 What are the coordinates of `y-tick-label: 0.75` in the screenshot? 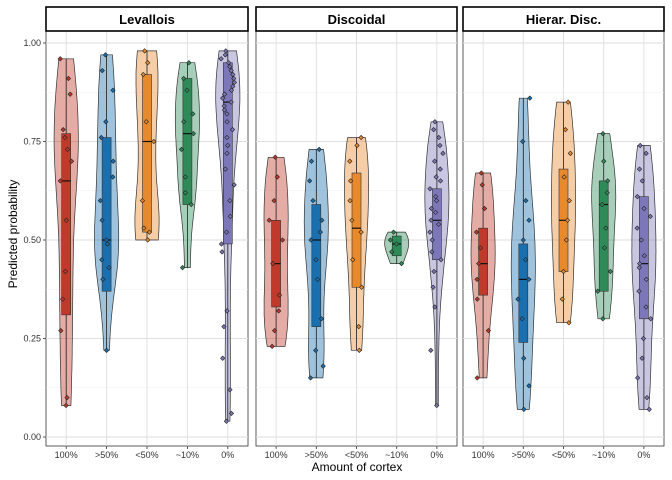 It's located at (32, 142).